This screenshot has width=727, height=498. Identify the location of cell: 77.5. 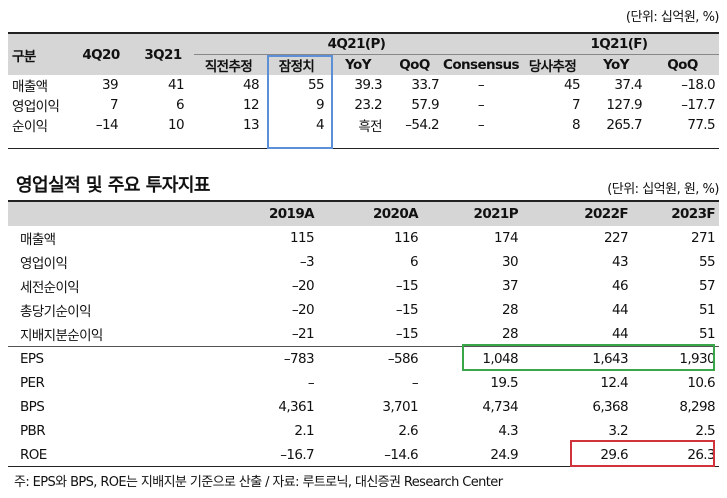
(701, 125).